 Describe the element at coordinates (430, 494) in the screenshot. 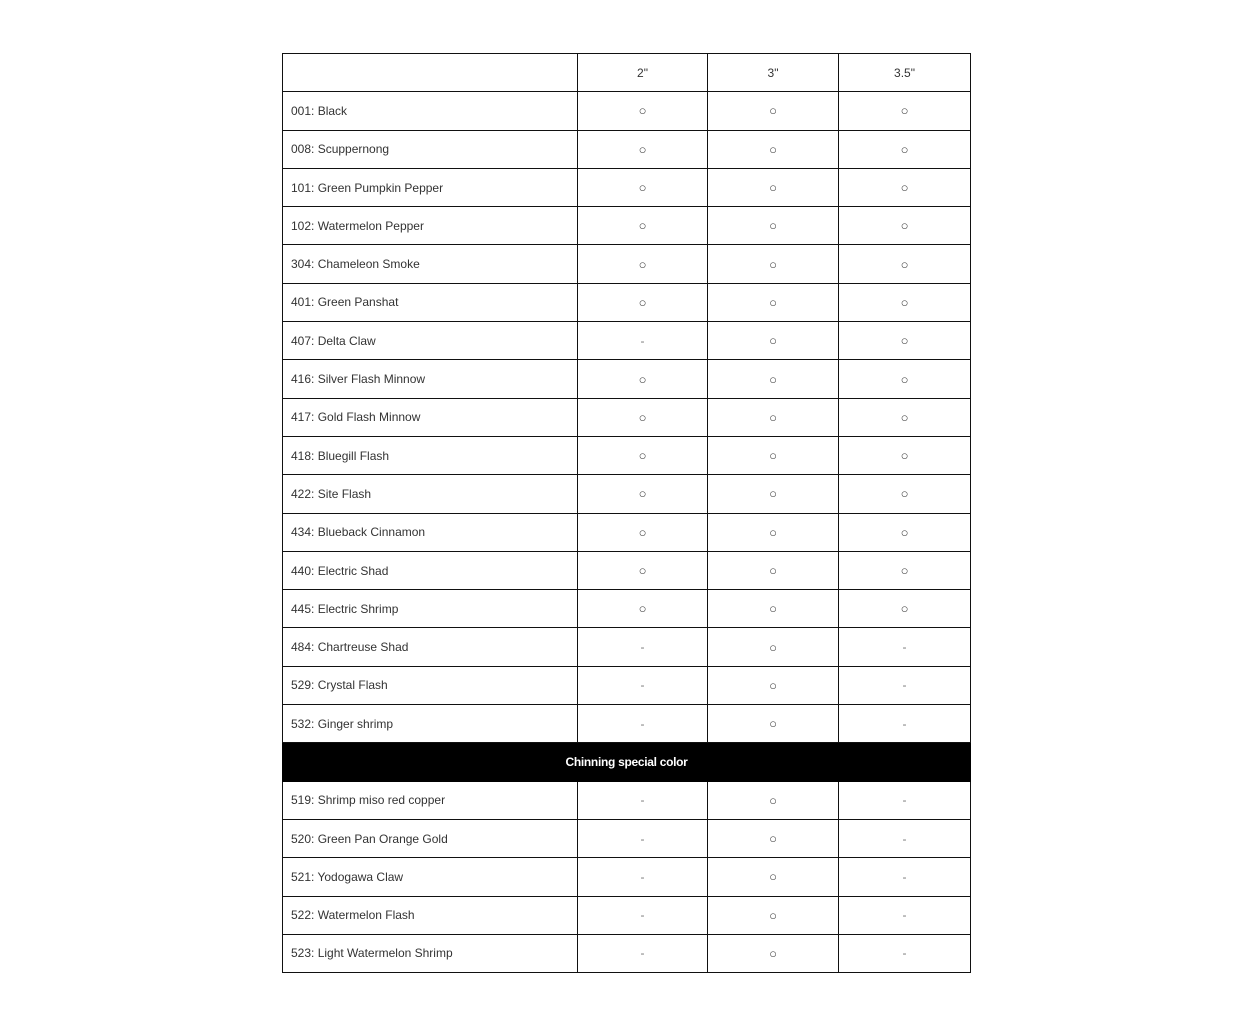

I see `color-name-cell: 422: Site Flash` at that location.